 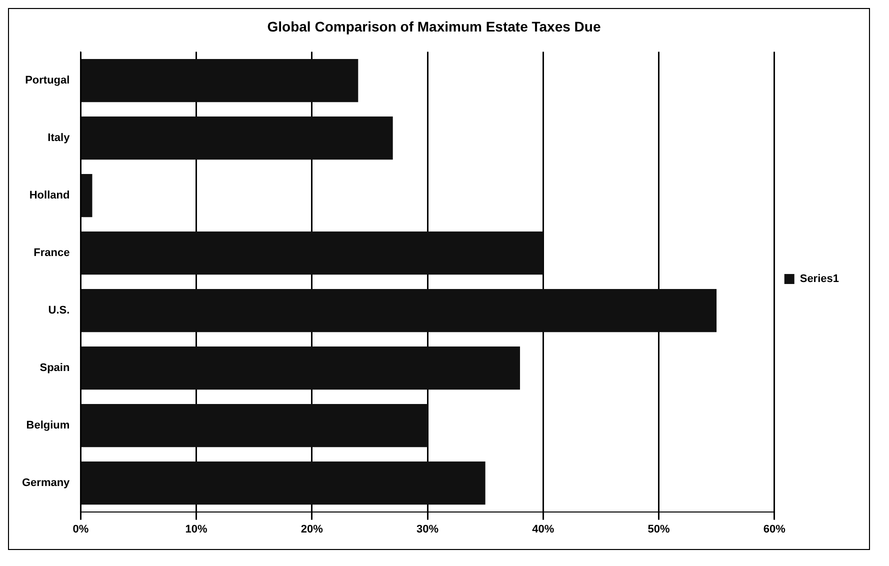 I want to click on y-tick-label: Holland, so click(x=49, y=196).